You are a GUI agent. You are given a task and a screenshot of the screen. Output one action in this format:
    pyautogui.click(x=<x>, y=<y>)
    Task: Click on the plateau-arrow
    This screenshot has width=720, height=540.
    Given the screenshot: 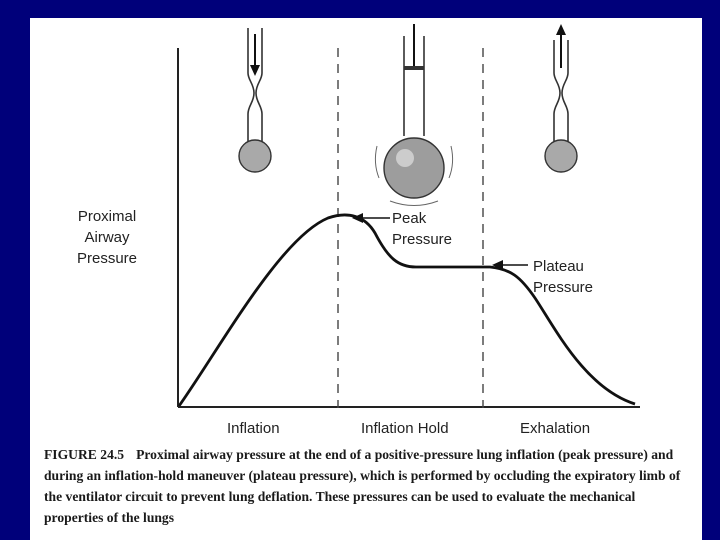 What is the action you would take?
    pyautogui.click(x=510, y=265)
    